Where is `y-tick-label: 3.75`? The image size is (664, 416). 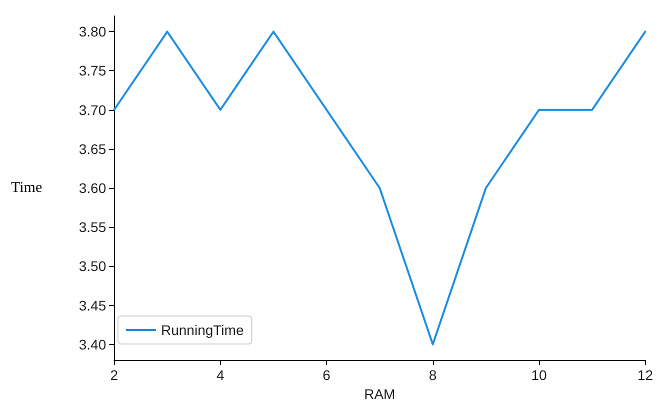
y-tick-label: 3.75 is located at coordinates (92, 70).